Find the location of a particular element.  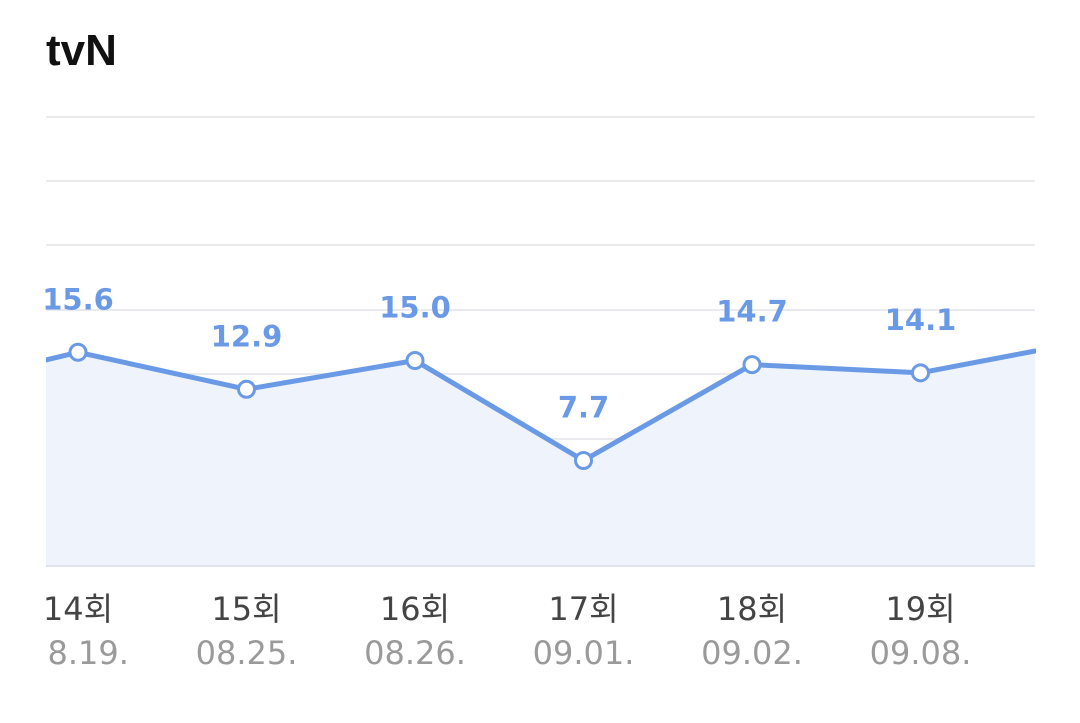

episode-label: 18회 is located at coordinates (752, 609).